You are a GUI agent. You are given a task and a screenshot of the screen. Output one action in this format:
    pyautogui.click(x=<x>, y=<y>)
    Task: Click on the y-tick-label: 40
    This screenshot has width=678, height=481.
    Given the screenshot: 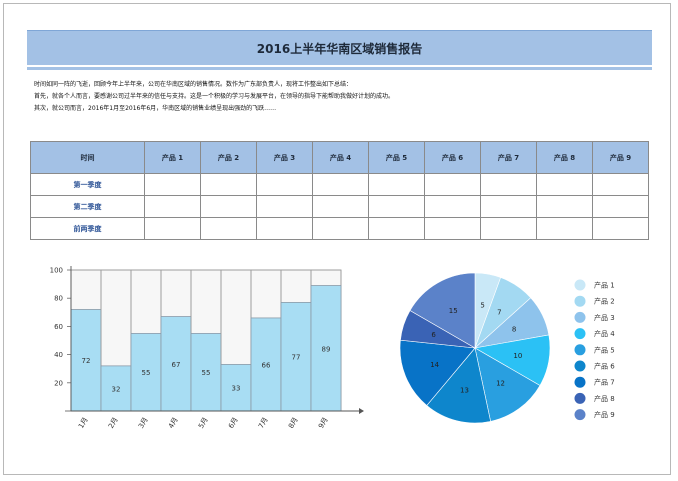 What is the action you would take?
    pyautogui.click(x=58, y=355)
    